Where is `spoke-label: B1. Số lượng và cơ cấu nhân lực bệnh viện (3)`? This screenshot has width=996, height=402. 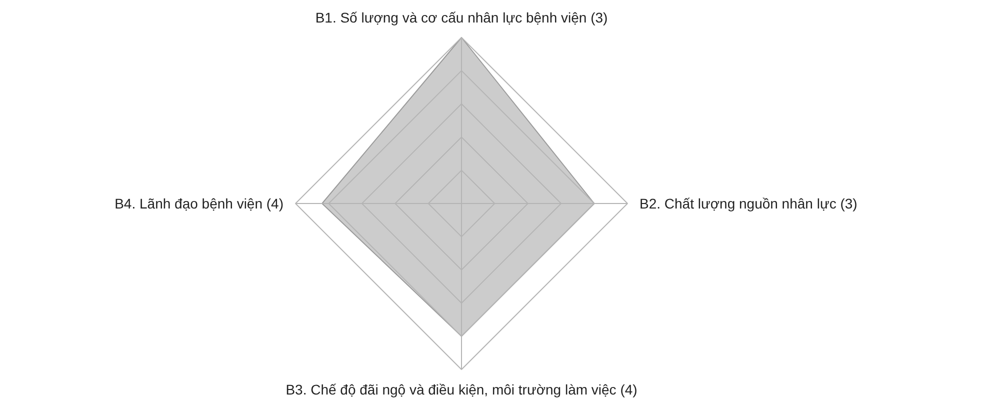 spoke-label: B1. Số lượng và cơ cấu nhân lực bệnh viện (3) is located at coordinates (461, 18).